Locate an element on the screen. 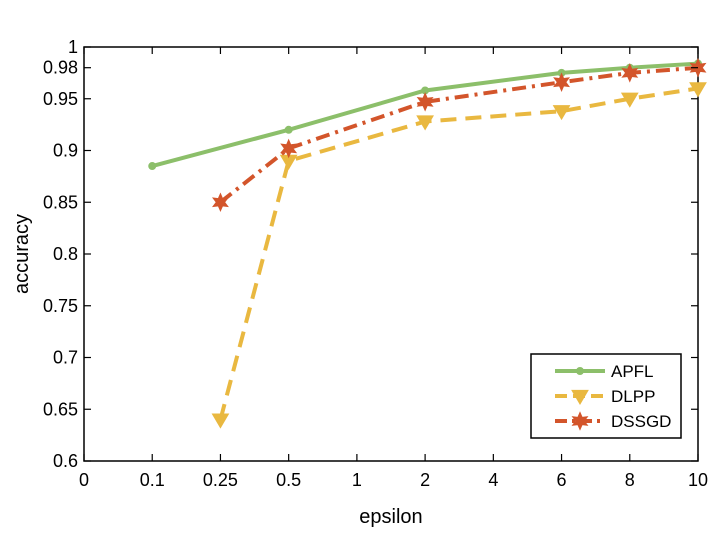 The width and height of the screenshot is (722, 536). y-tick-label: 0.95 is located at coordinates (60, 99).